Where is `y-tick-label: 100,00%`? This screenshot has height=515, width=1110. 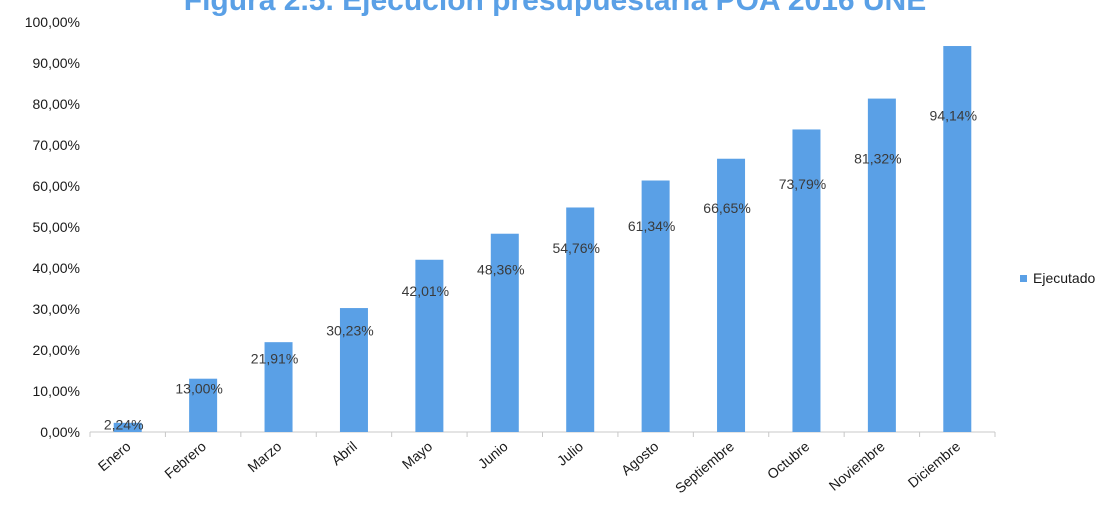
y-tick-label: 100,00% is located at coordinates (52, 22).